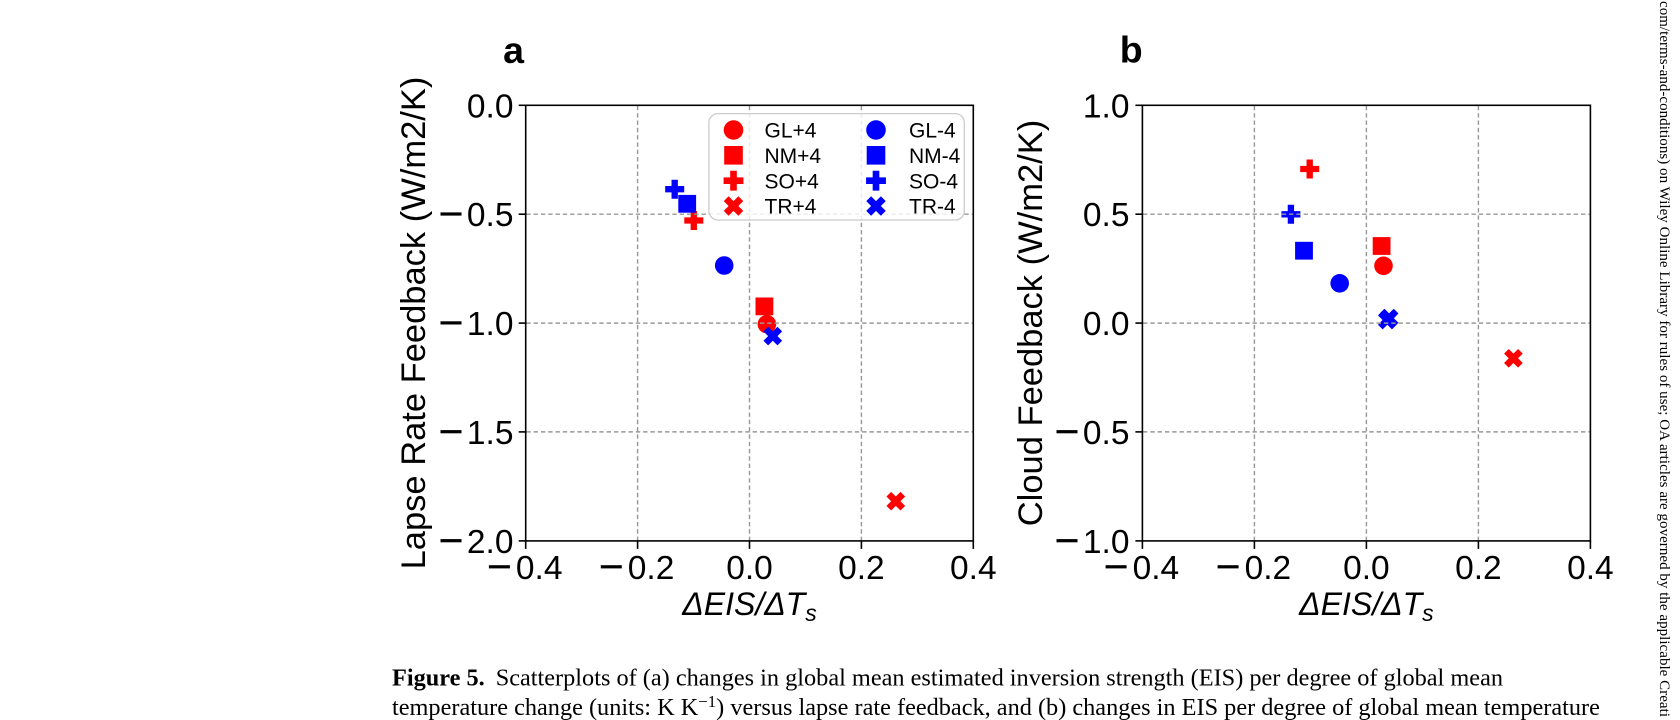  I want to click on svg-text: 1.5, so click(490, 433).